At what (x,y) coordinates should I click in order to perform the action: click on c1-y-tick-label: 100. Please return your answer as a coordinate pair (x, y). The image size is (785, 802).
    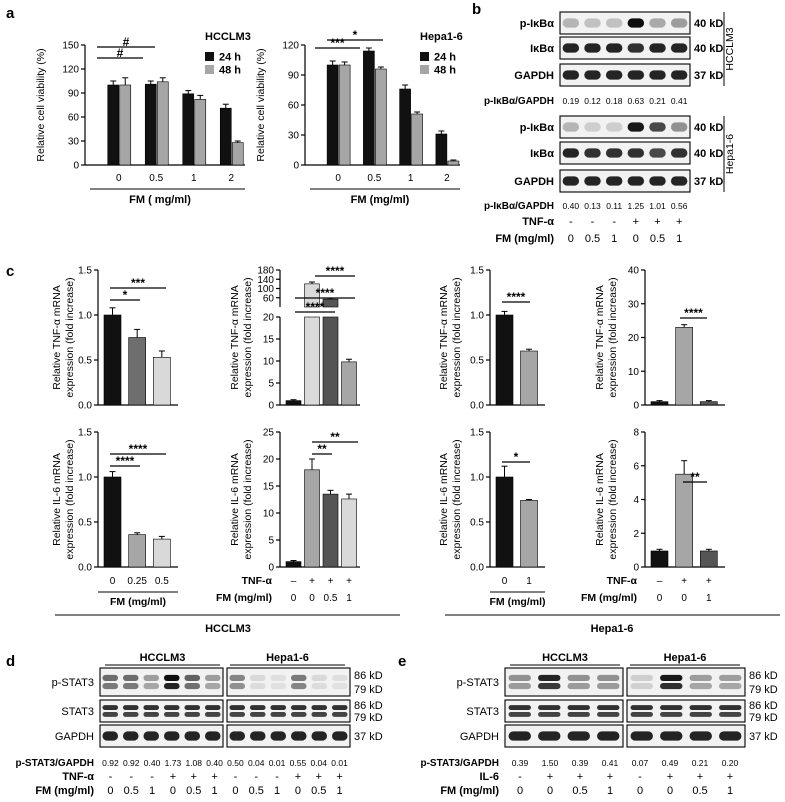
    Looking at the image, I should click on (265, 289).